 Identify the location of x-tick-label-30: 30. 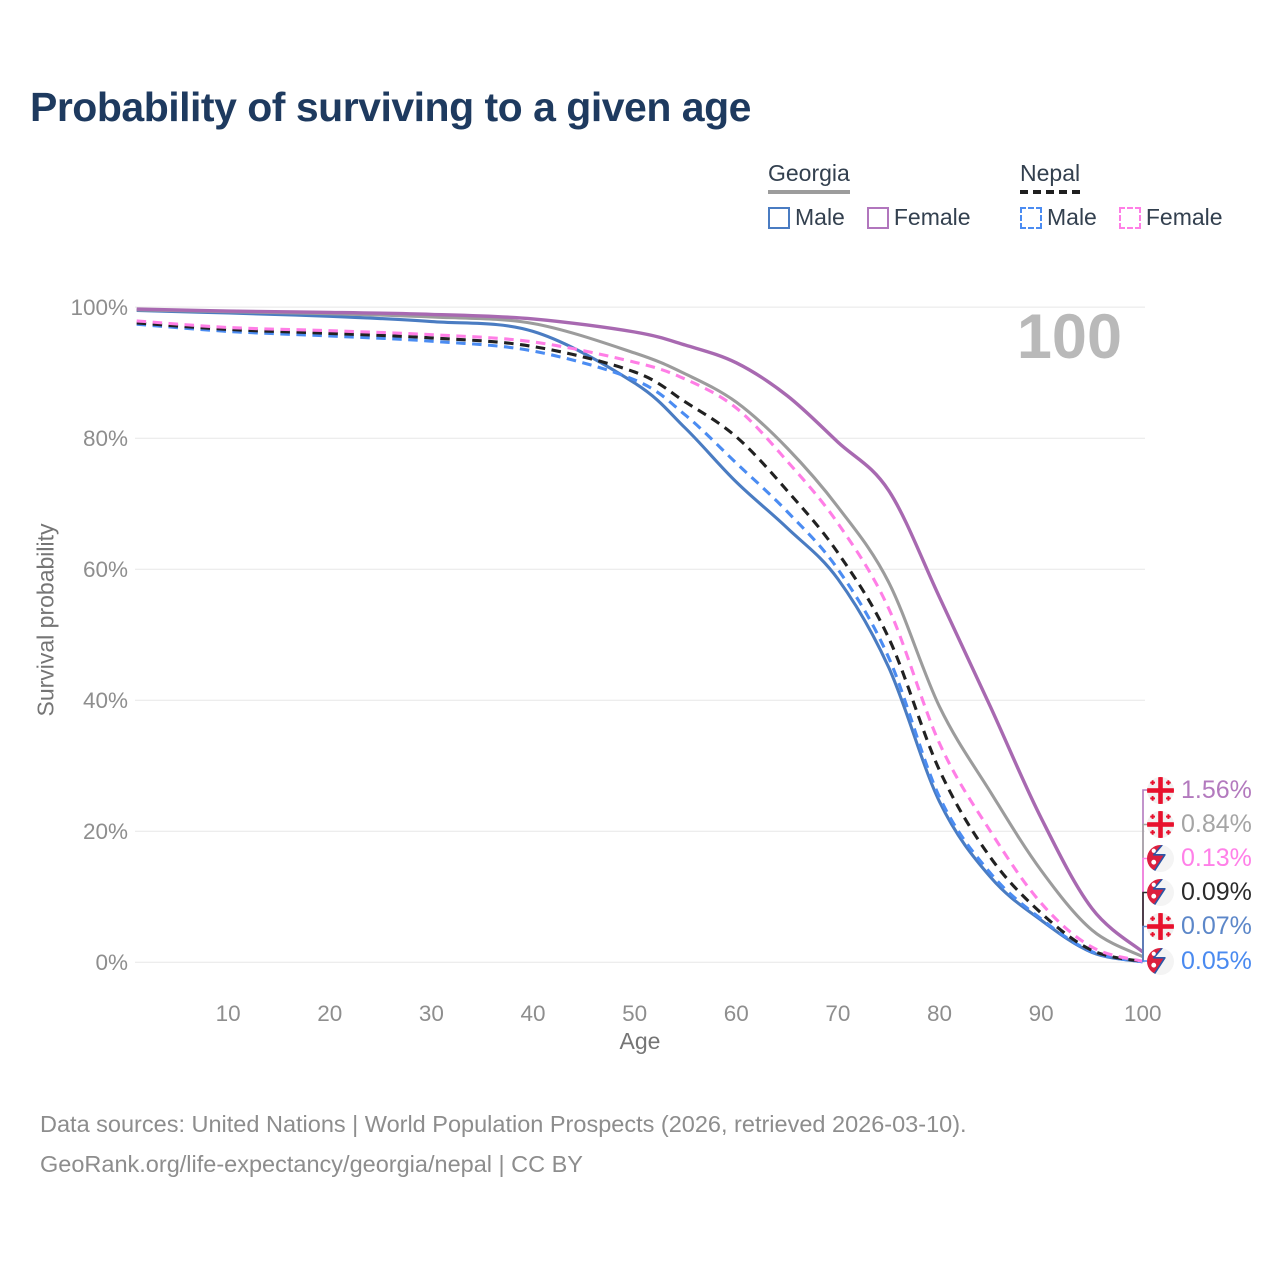
(431, 1013).